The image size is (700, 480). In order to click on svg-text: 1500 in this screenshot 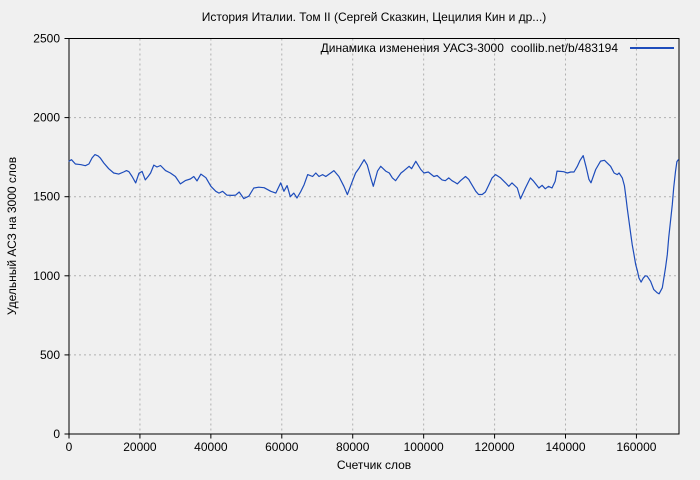, I will do `click(46, 197)`.